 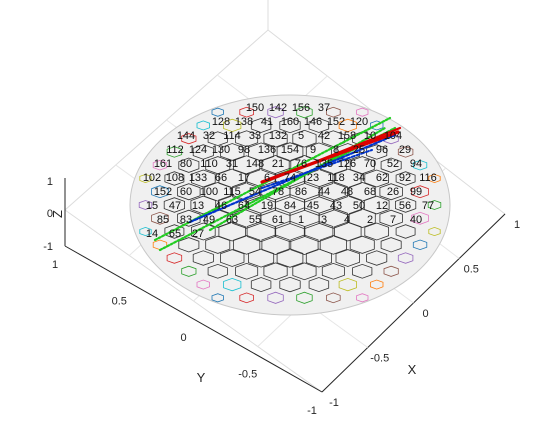 What do you see at coordinates (278, 164) in the screenshot?
I see `cell-label: 21` at bounding box center [278, 164].